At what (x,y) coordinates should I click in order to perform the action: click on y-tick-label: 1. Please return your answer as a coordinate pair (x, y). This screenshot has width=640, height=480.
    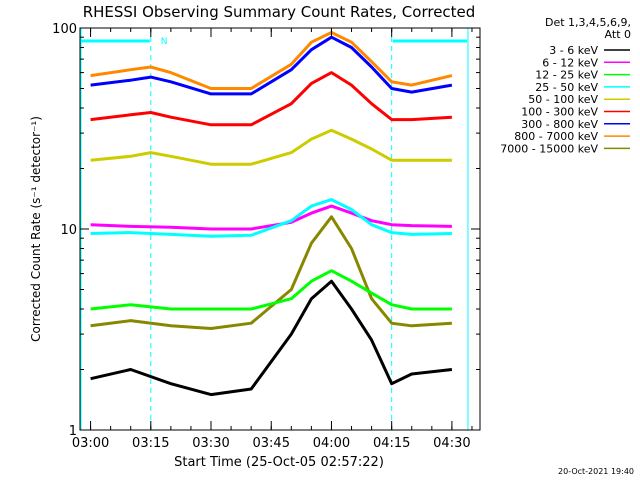
    Looking at the image, I should click on (73, 431).